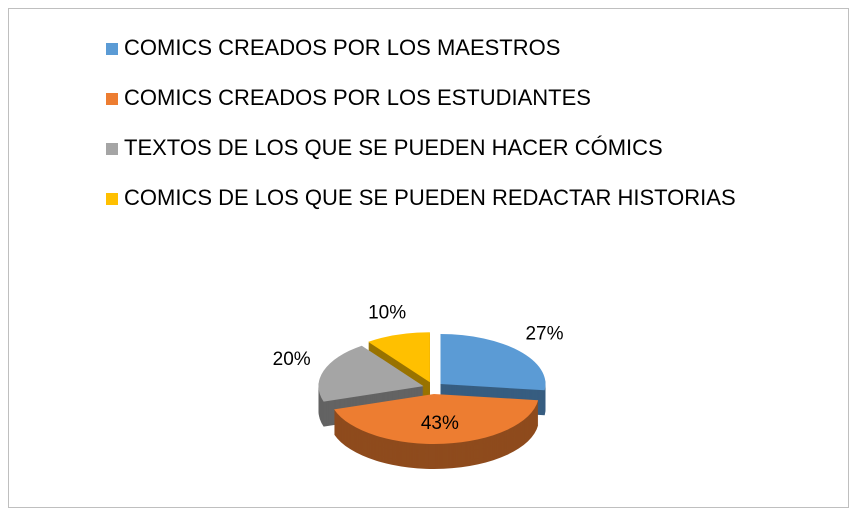 This screenshot has width=853, height=511. I want to click on data-label: 20%, so click(292, 359).